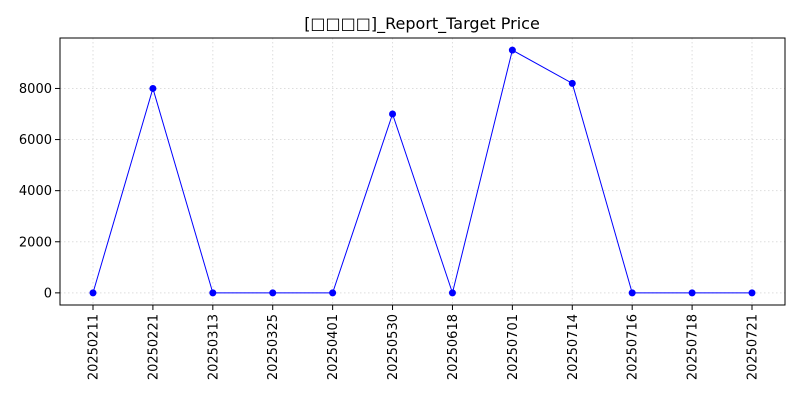  What do you see at coordinates (573, 347) in the screenshot?
I see `x-tick-label: 20250714` at bounding box center [573, 347].